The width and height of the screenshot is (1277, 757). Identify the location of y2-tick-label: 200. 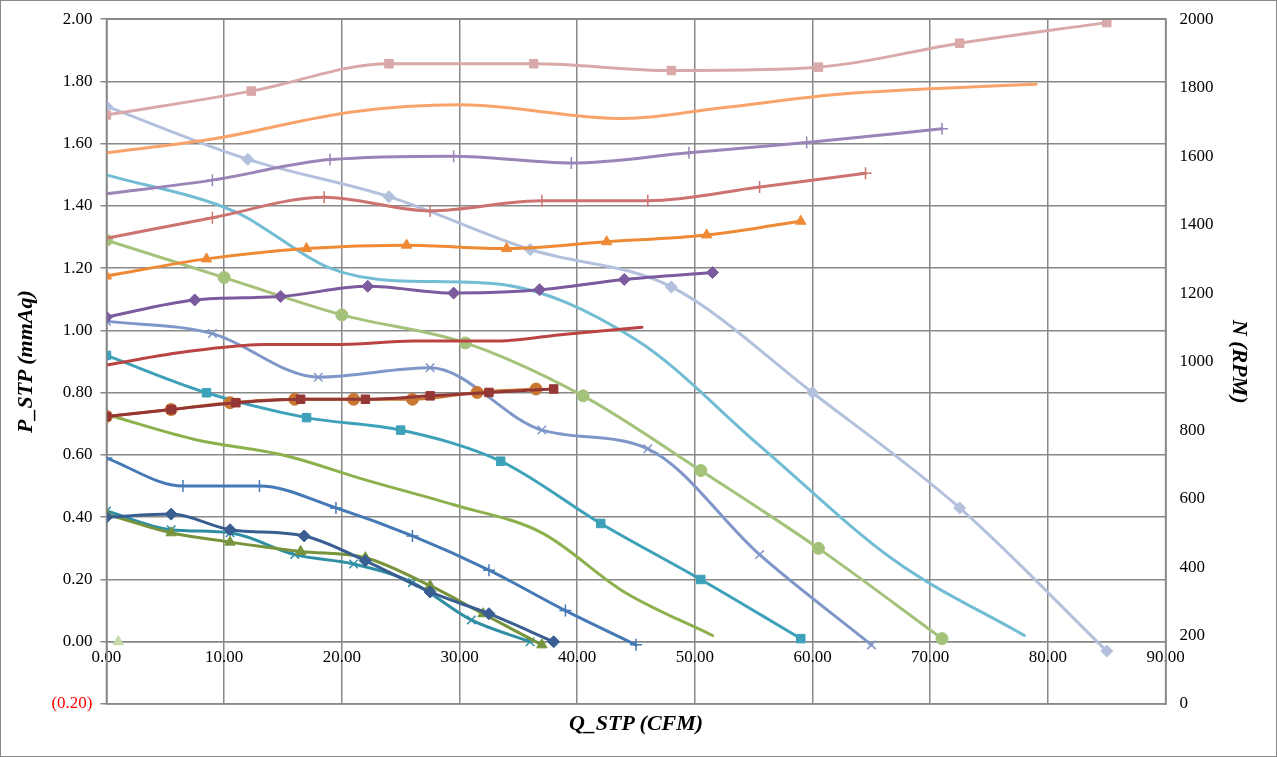
(1192, 634).